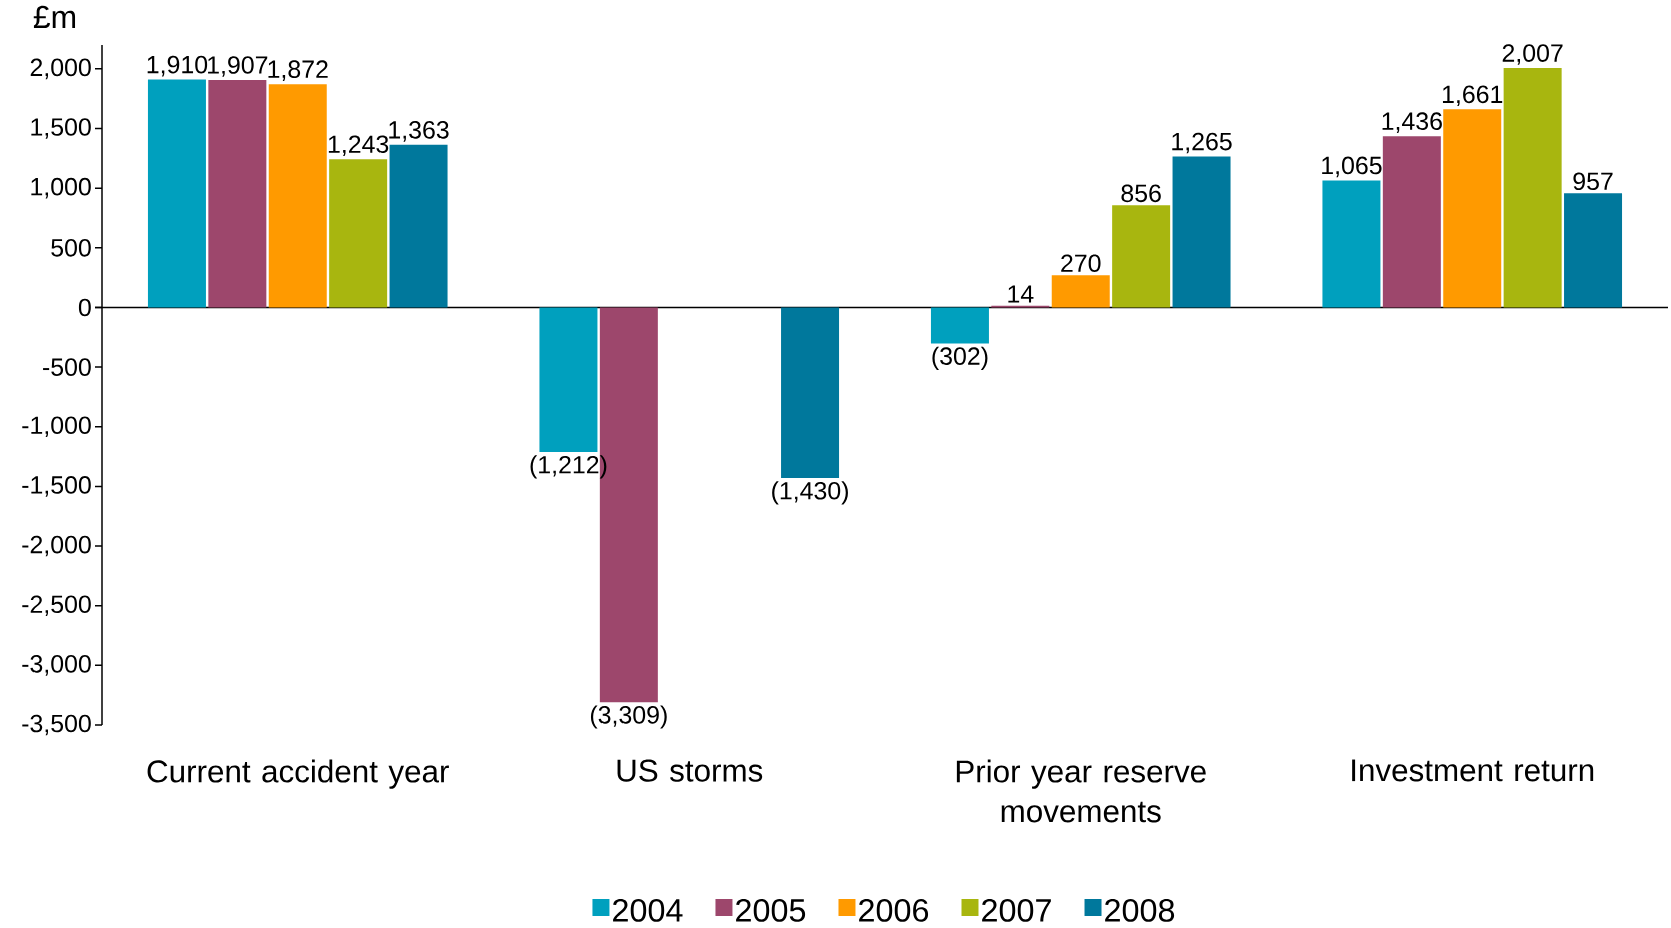  What do you see at coordinates (56, 725) in the screenshot?
I see `y-tick-label: -3,500` at bounding box center [56, 725].